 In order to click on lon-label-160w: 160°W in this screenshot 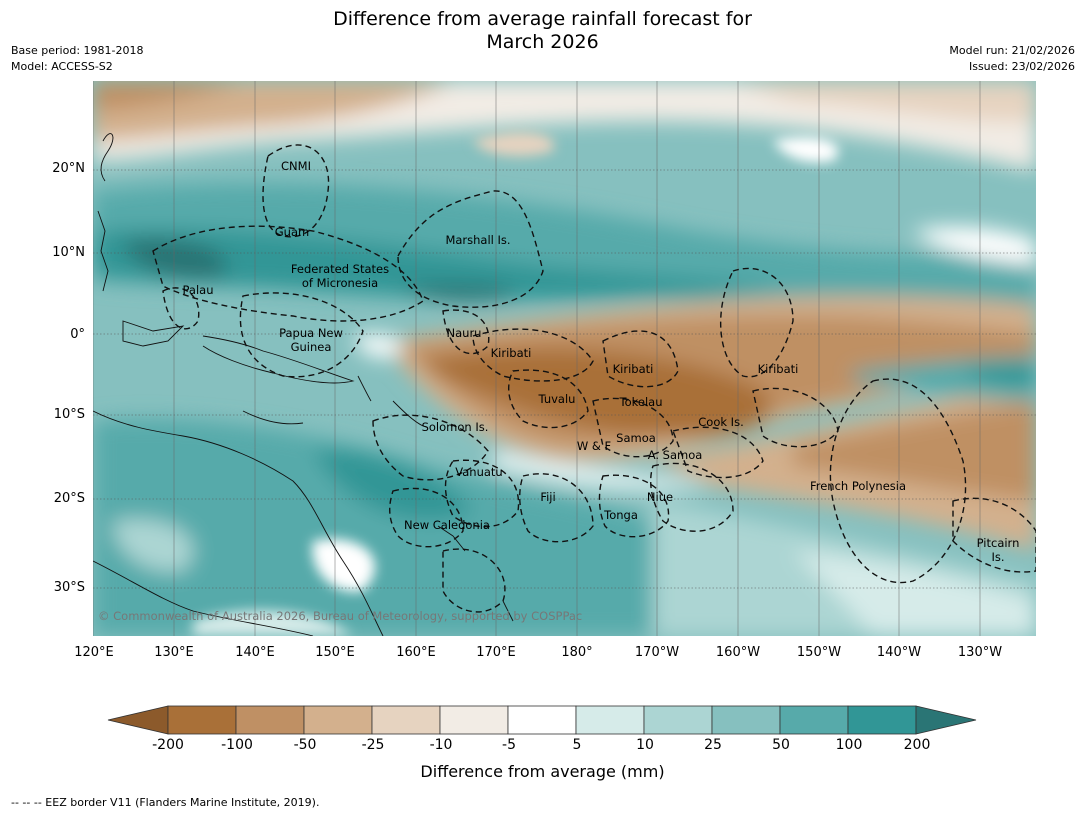, I will do `click(738, 652)`.